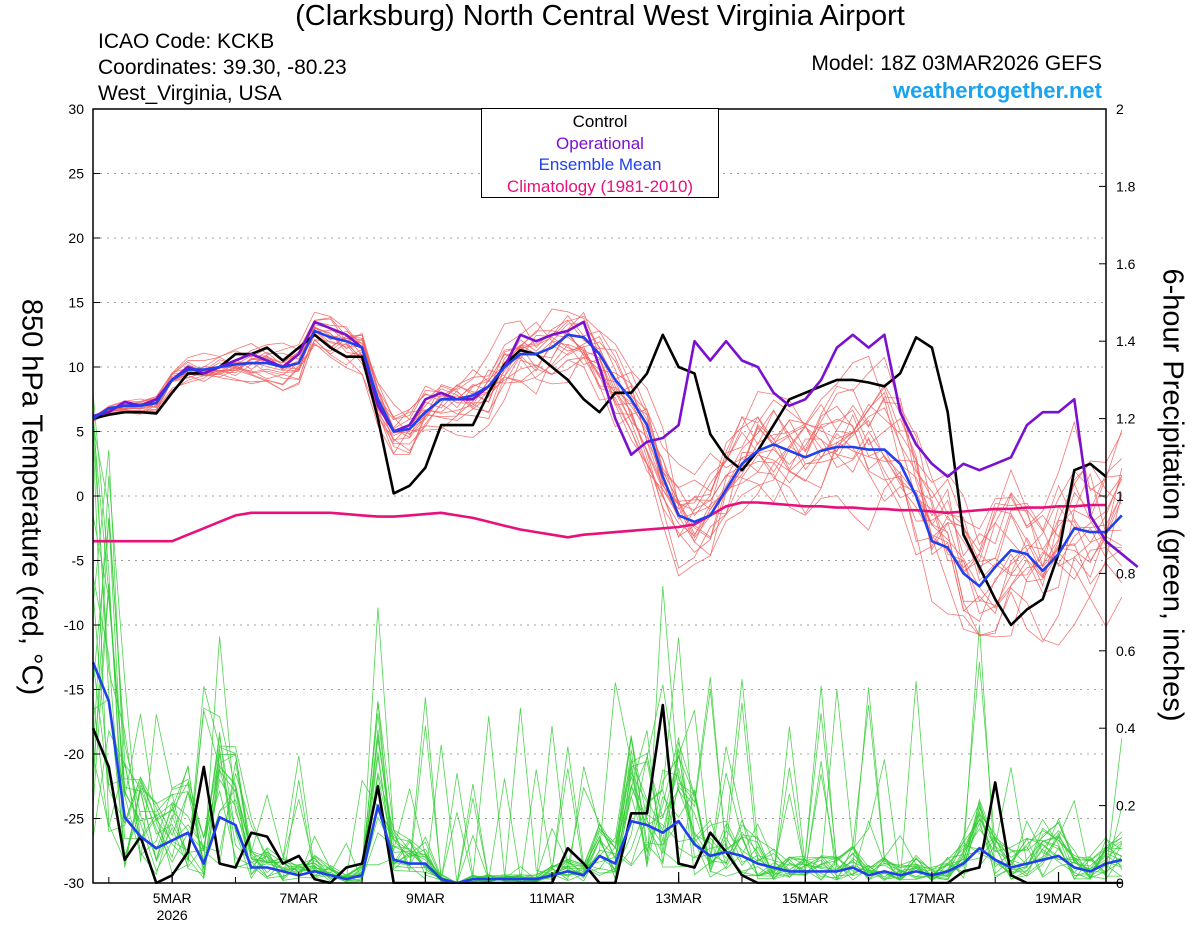  What do you see at coordinates (805, 898) in the screenshot?
I see `x-tick-label: 15MAR` at bounding box center [805, 898].